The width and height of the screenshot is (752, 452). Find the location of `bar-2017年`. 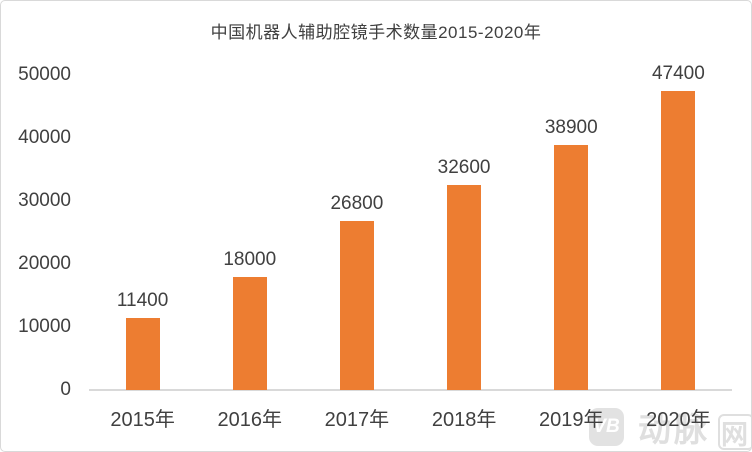

bar-2017年 is located at coordinates (356, 305).